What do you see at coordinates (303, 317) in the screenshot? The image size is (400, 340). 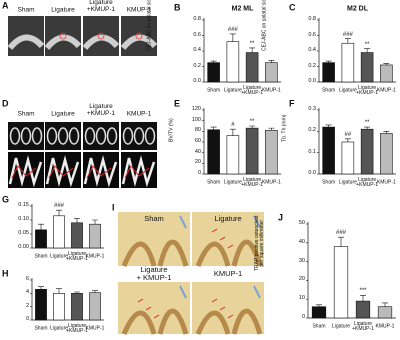 I see `y-tick-label: 0` at bounding box center [303, 317].